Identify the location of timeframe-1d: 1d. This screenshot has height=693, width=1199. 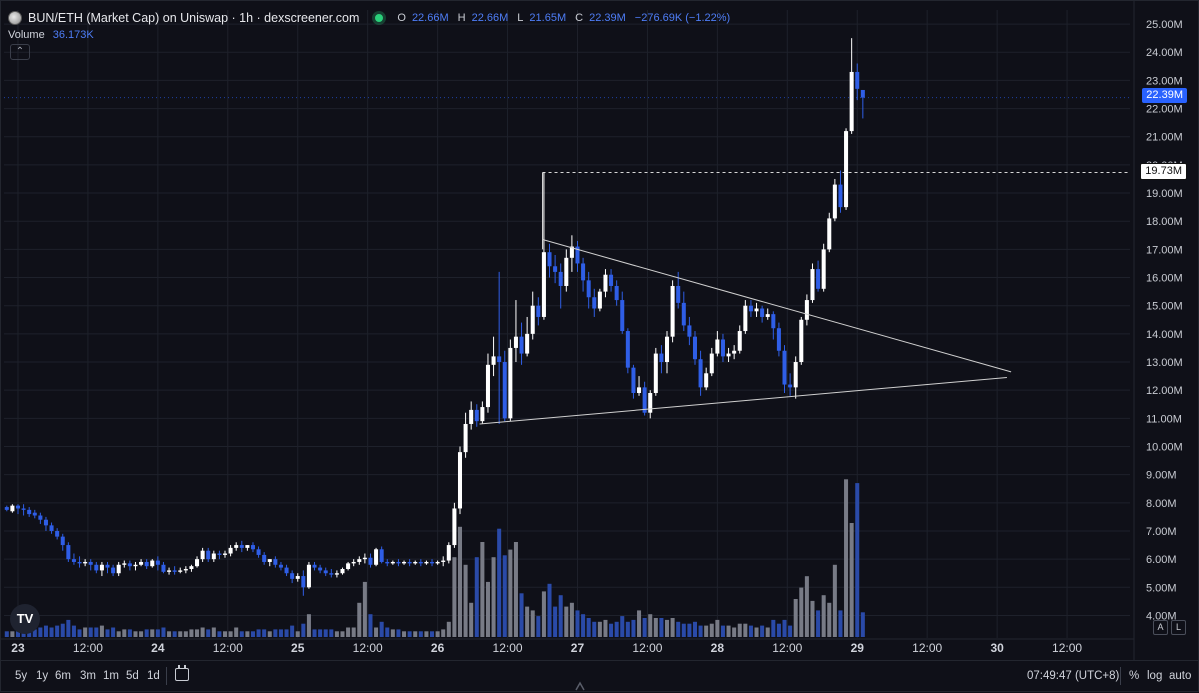
(153, 676).